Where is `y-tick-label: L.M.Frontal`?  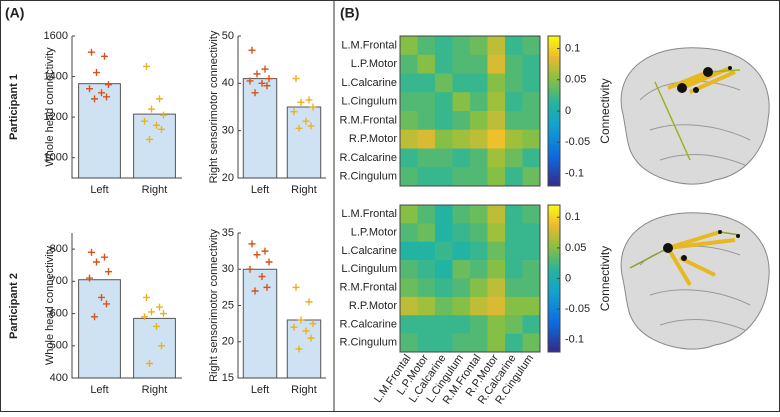
y-tick-label: L.M.Frontal is located at coordinates (369, 214).